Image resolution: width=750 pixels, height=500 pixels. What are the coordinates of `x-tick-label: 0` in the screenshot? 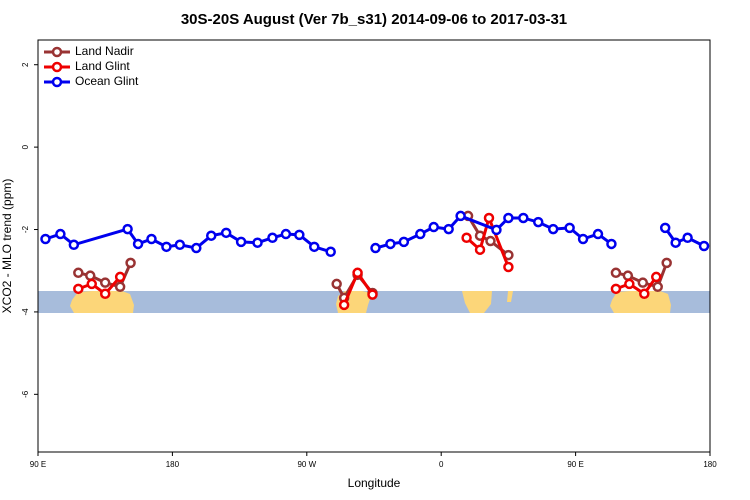 It's located at (441, 464).